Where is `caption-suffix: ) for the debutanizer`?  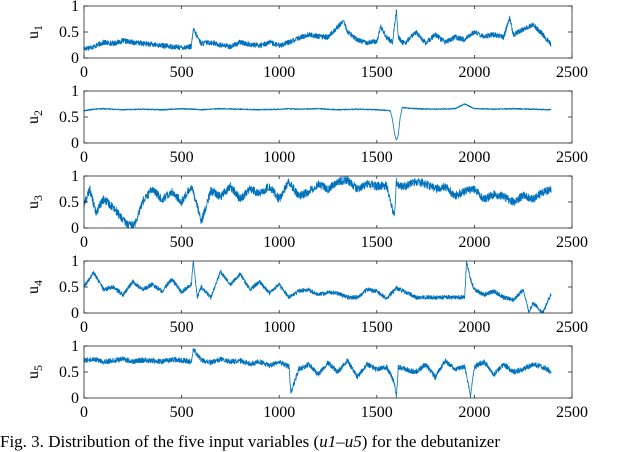 caption-suffix: ) for the debutanizer is located at coordinates (430, 441).